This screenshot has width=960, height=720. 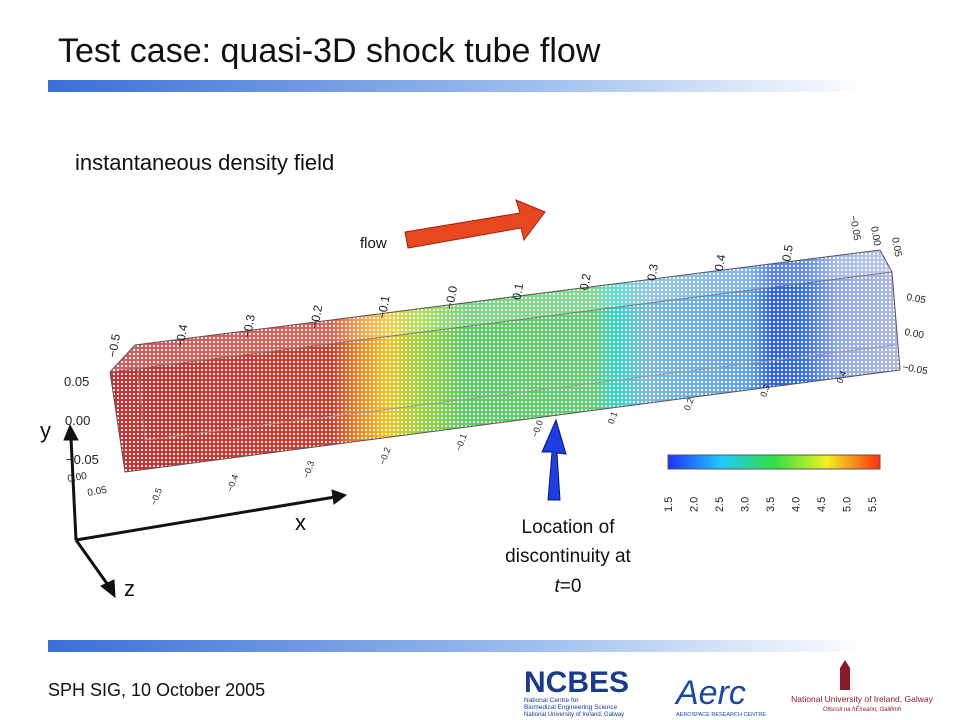 What do you see at coordinates (373, 243) in the screenshot?
I see `flow-label: flow` at bounding box center [373, 243].